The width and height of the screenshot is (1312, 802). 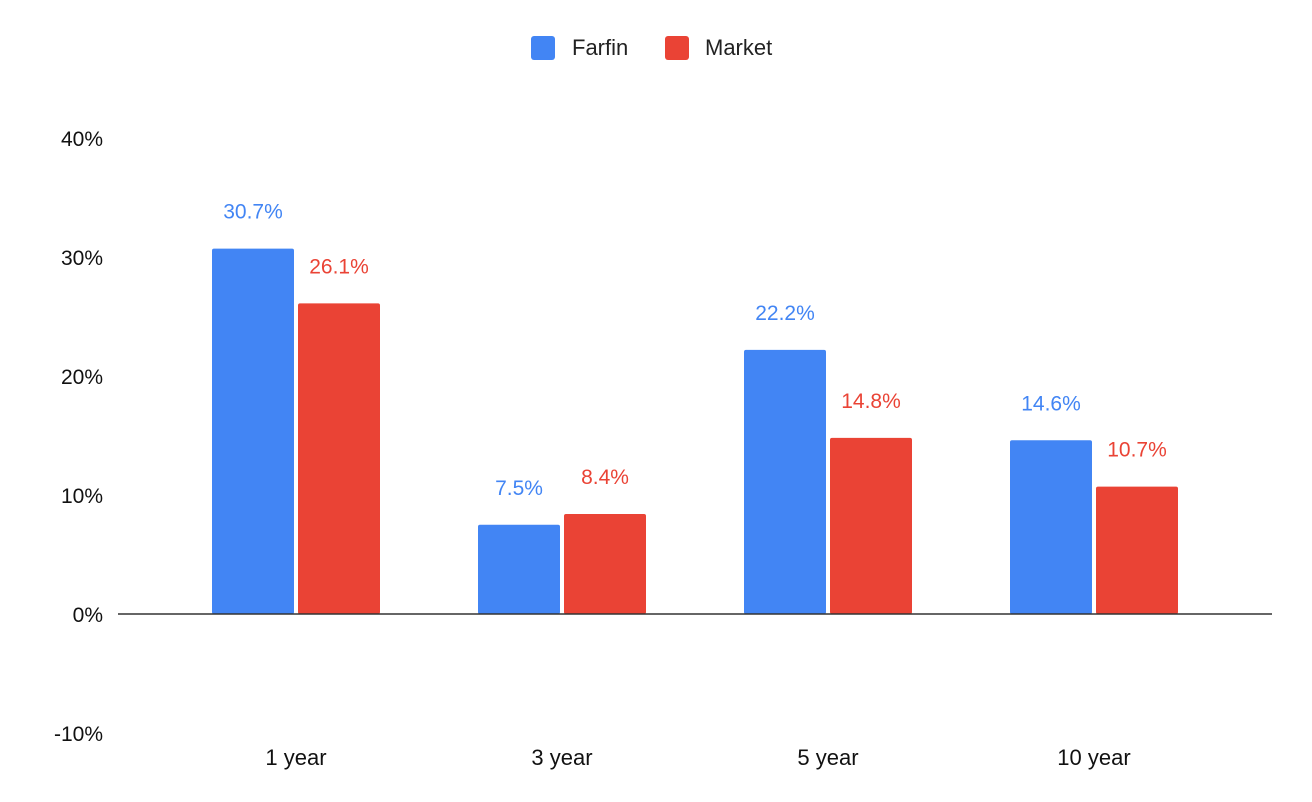 I want to click on y-tick-label: -10%, so click(x=78, y=734).